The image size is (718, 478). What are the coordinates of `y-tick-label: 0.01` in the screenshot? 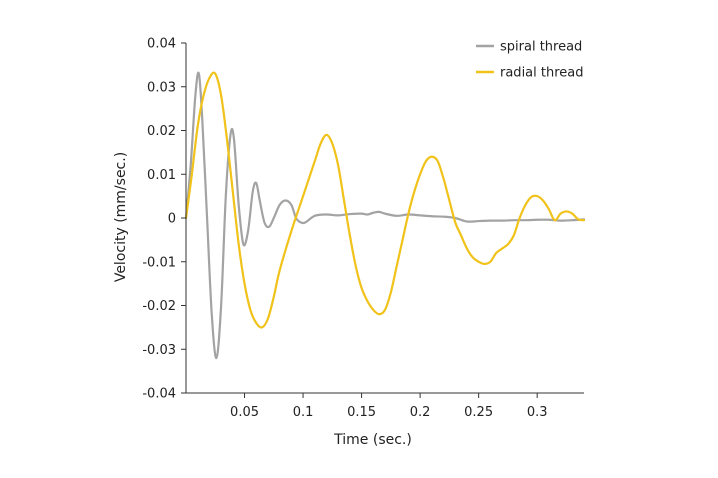 It's located at (161, 175).